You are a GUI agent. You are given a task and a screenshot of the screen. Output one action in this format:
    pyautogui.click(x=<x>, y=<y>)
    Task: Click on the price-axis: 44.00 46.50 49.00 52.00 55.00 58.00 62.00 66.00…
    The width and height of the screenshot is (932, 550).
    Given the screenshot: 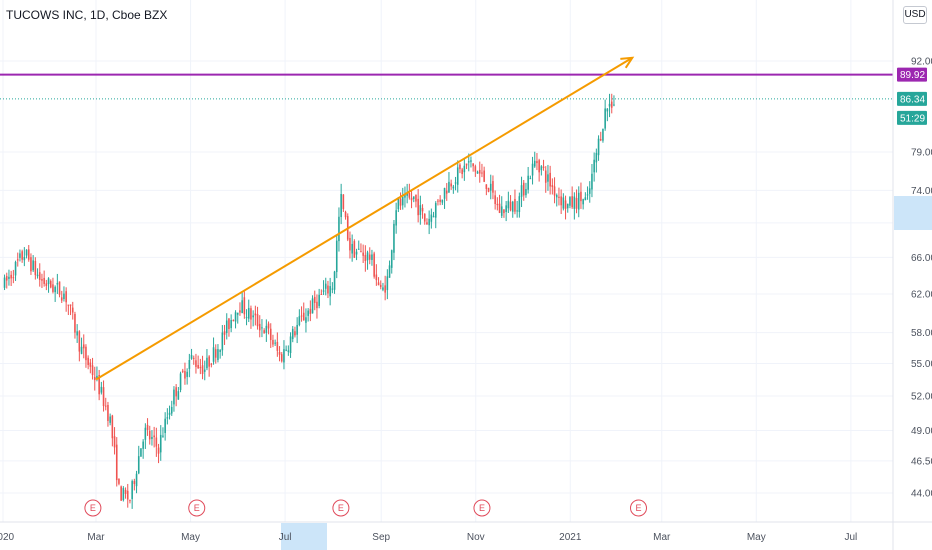 What is the action you would take?
    pyautogui.click(x=912, y=275)
    